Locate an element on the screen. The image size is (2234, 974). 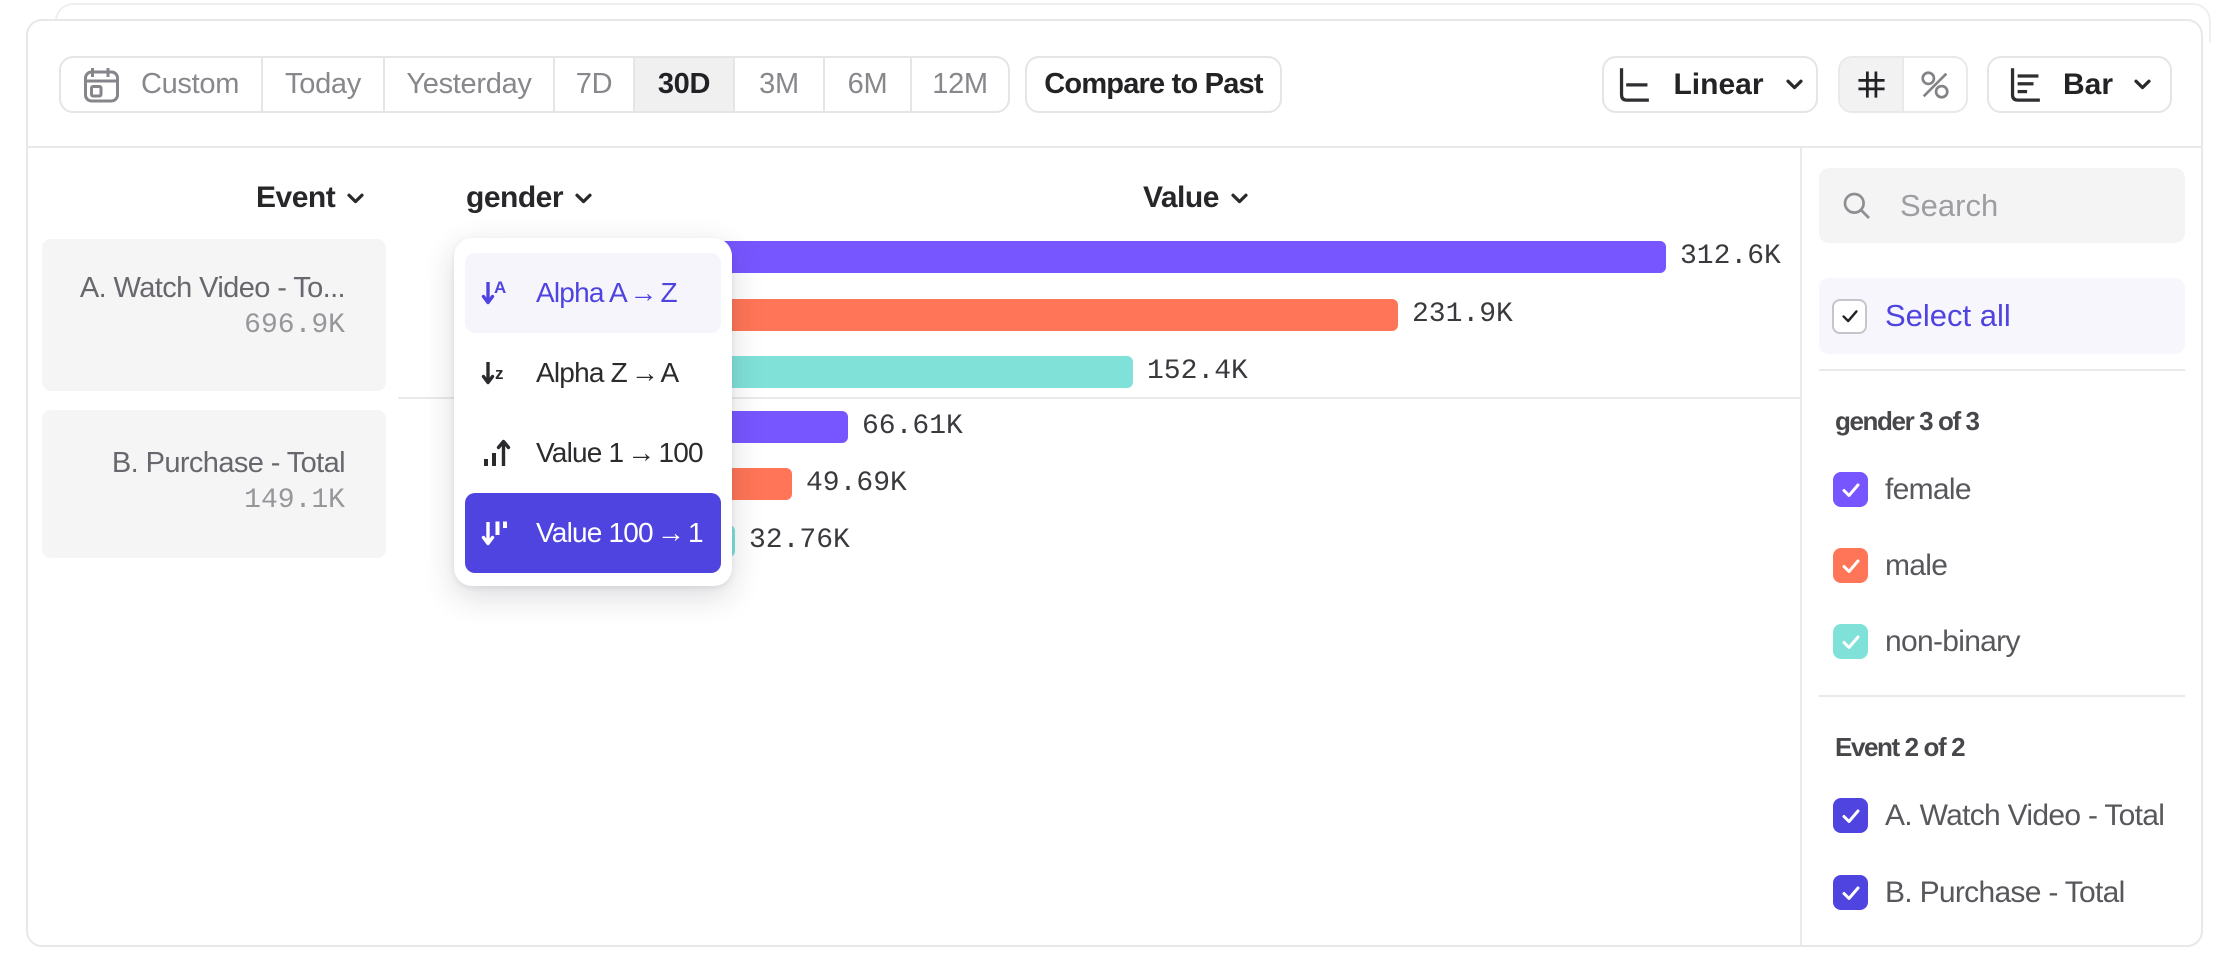
svg-text: A is located at coordinates (500, 287).